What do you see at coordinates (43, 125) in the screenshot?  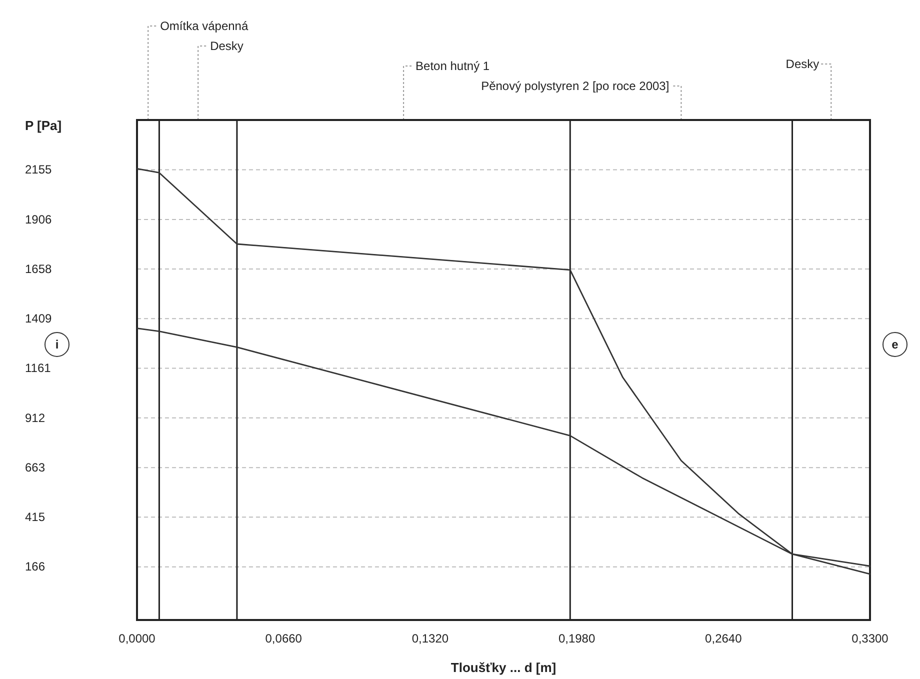 I see `y-axis-title: P [Pa]` at bounding box center [43, 125].